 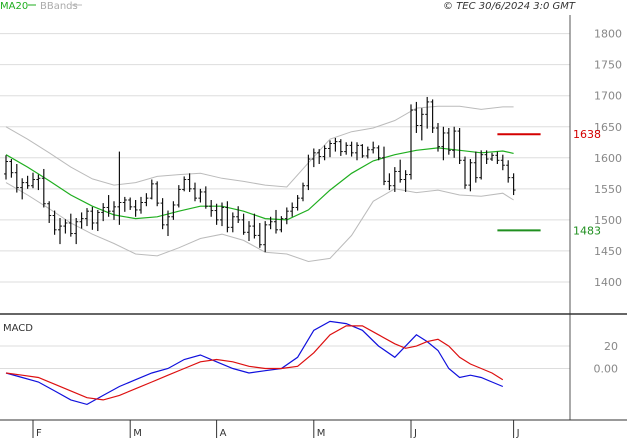 What do you see at coordinates (14, 6) in the screenshot?
I see `ma-legend-label: MA20` at bounding box center [14, 6].